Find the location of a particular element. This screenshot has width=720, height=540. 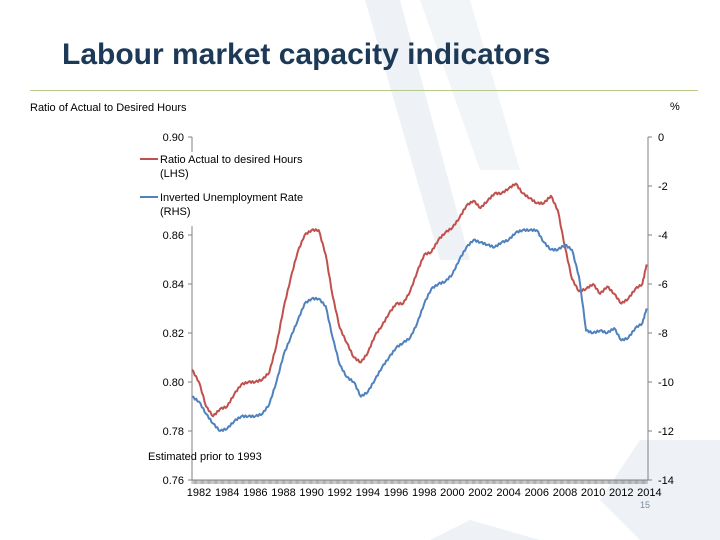

x-tick-label: 1986 is located at coordinates (255, 493).